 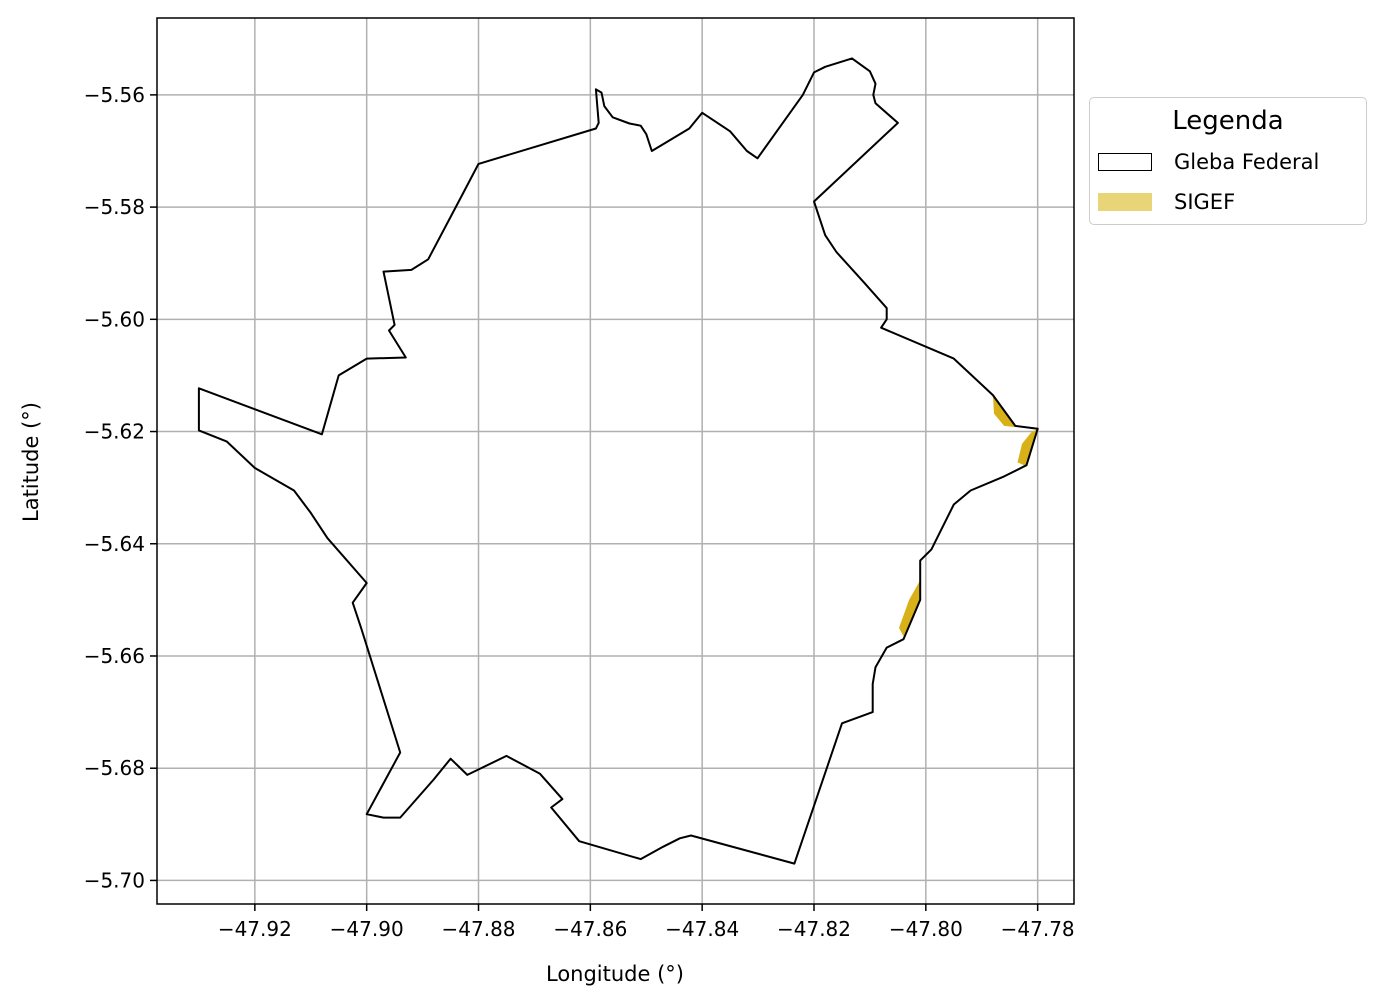 I want to click on legend-item-sigef: SIGEF, so click(x=1166, y=202).